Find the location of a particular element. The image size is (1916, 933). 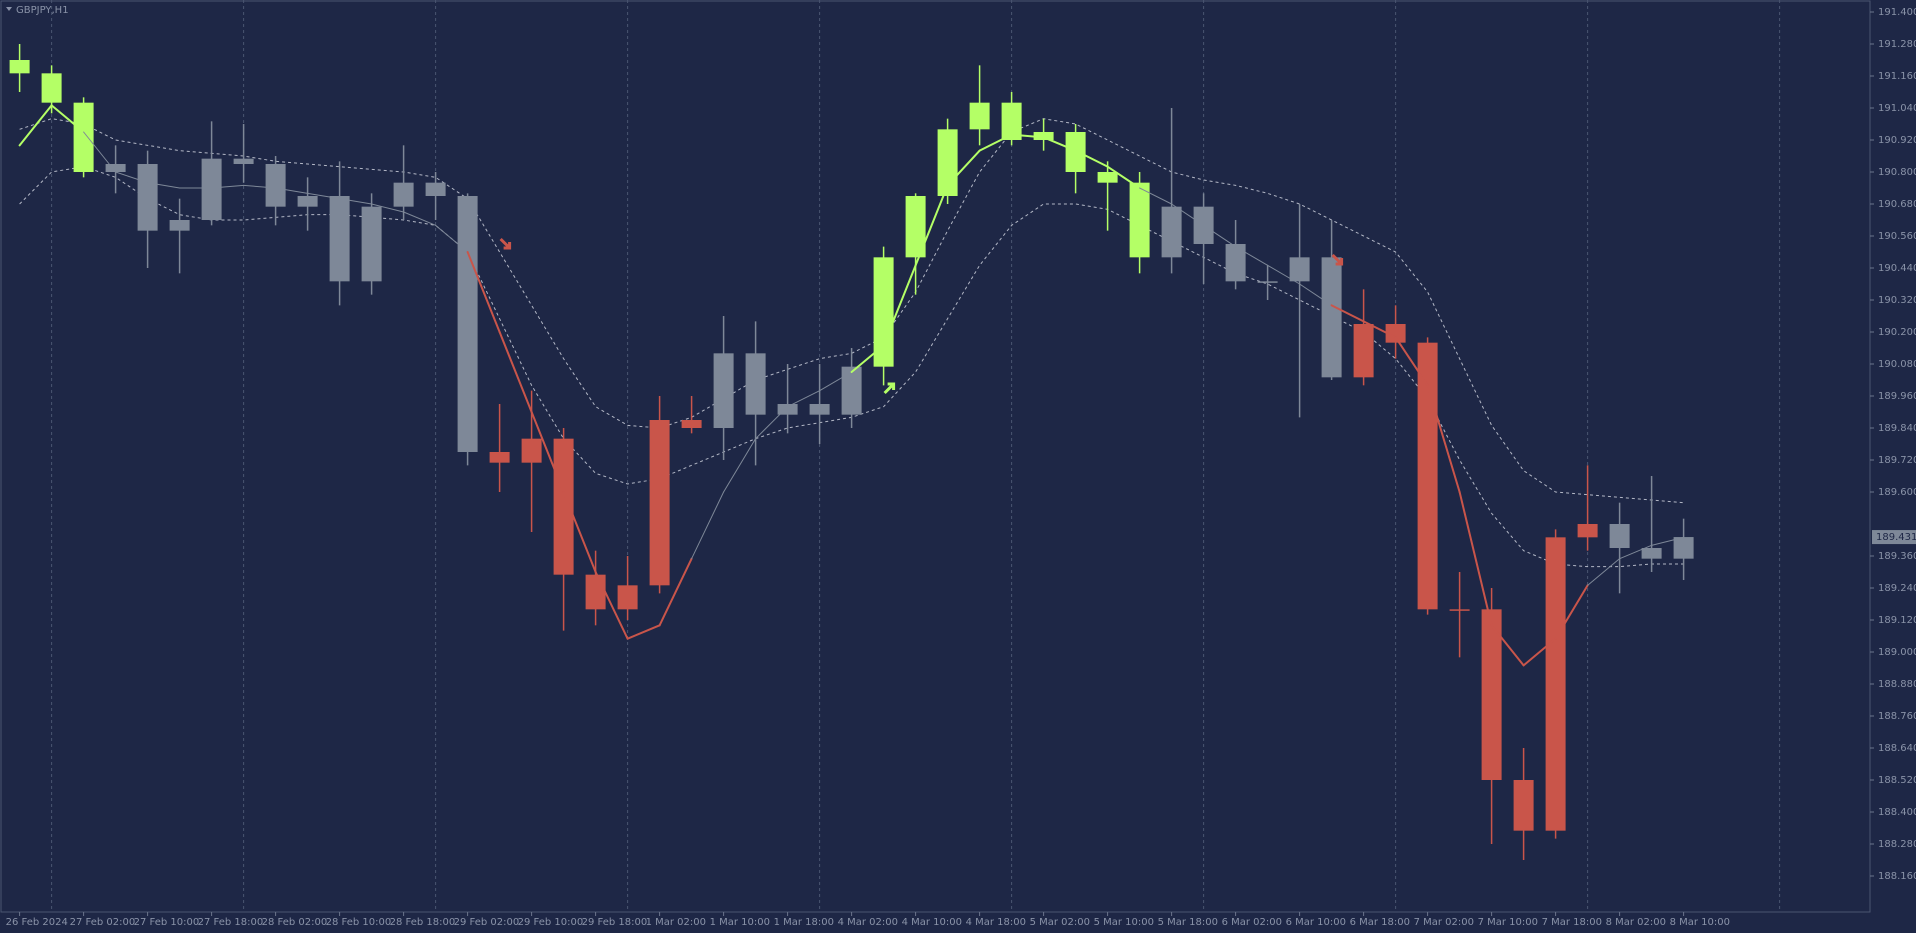

x-tick-label: 8 Mar 02:00 is located at coordinates (1636, 922).